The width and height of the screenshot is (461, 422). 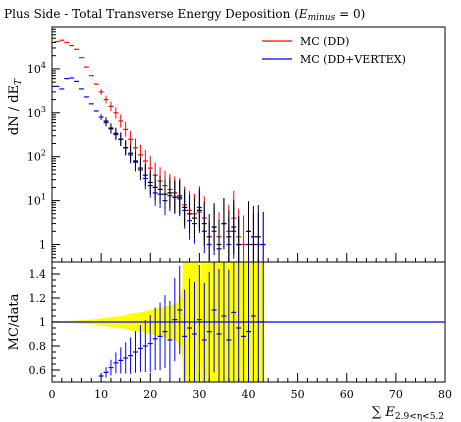 What do you see at coordinates (38, 274) in the screenshot?
I see `ratio-y-tick-label: 1.4` at bounding box center [38, 274].